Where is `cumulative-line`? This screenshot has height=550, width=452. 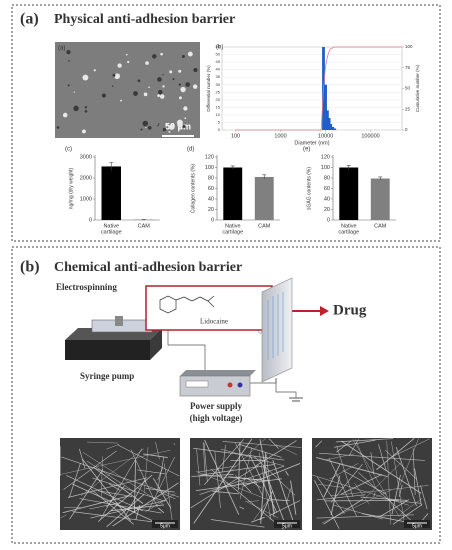 cumulative-line is located at coordinates (318, 88).